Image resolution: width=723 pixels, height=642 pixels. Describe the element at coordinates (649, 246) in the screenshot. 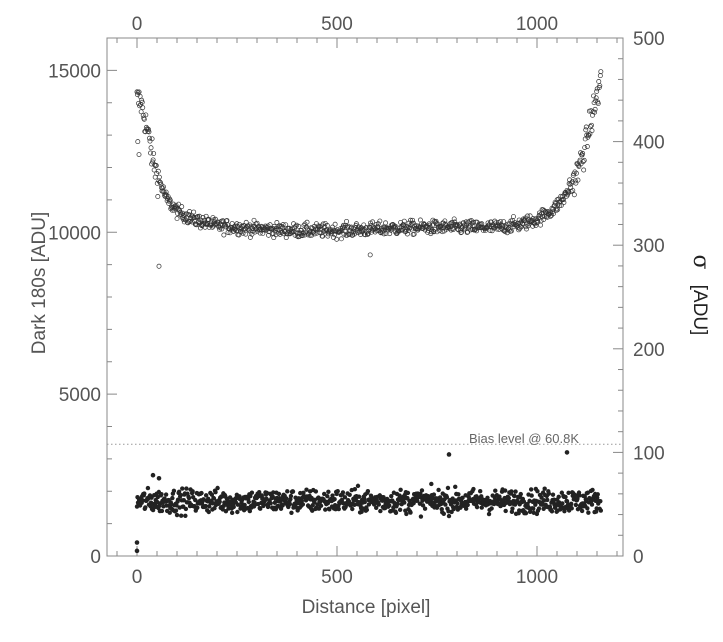

I see `y-right-tick-label: 300` at that location.